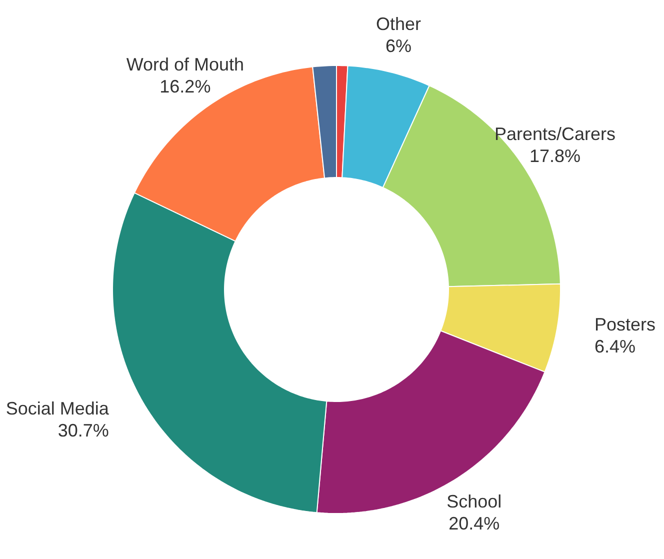 This screenshot has width=664, height=559. I want to click on data-label: 20.4%, so click(474, 523).